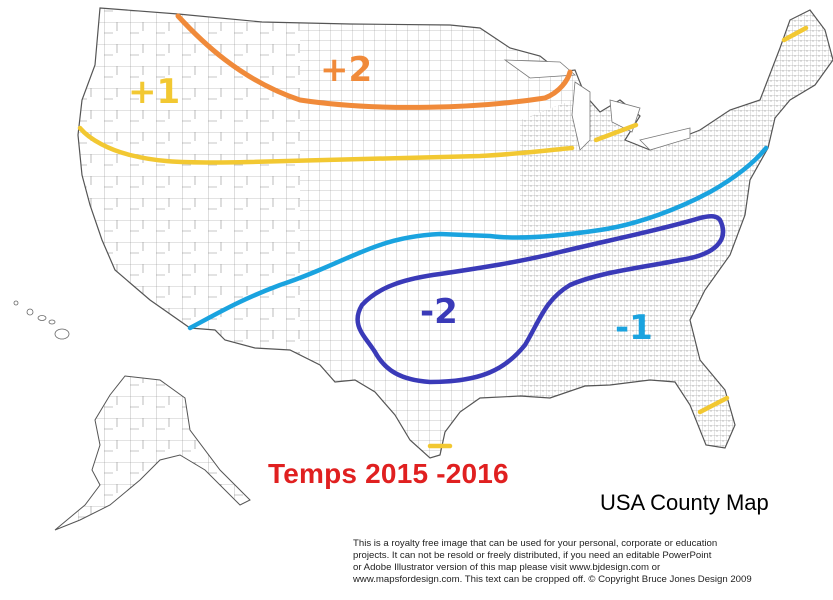  Describe the element at coordinates (713, 405) in the screenshot. I see `yellow-segment-florida` at that location.